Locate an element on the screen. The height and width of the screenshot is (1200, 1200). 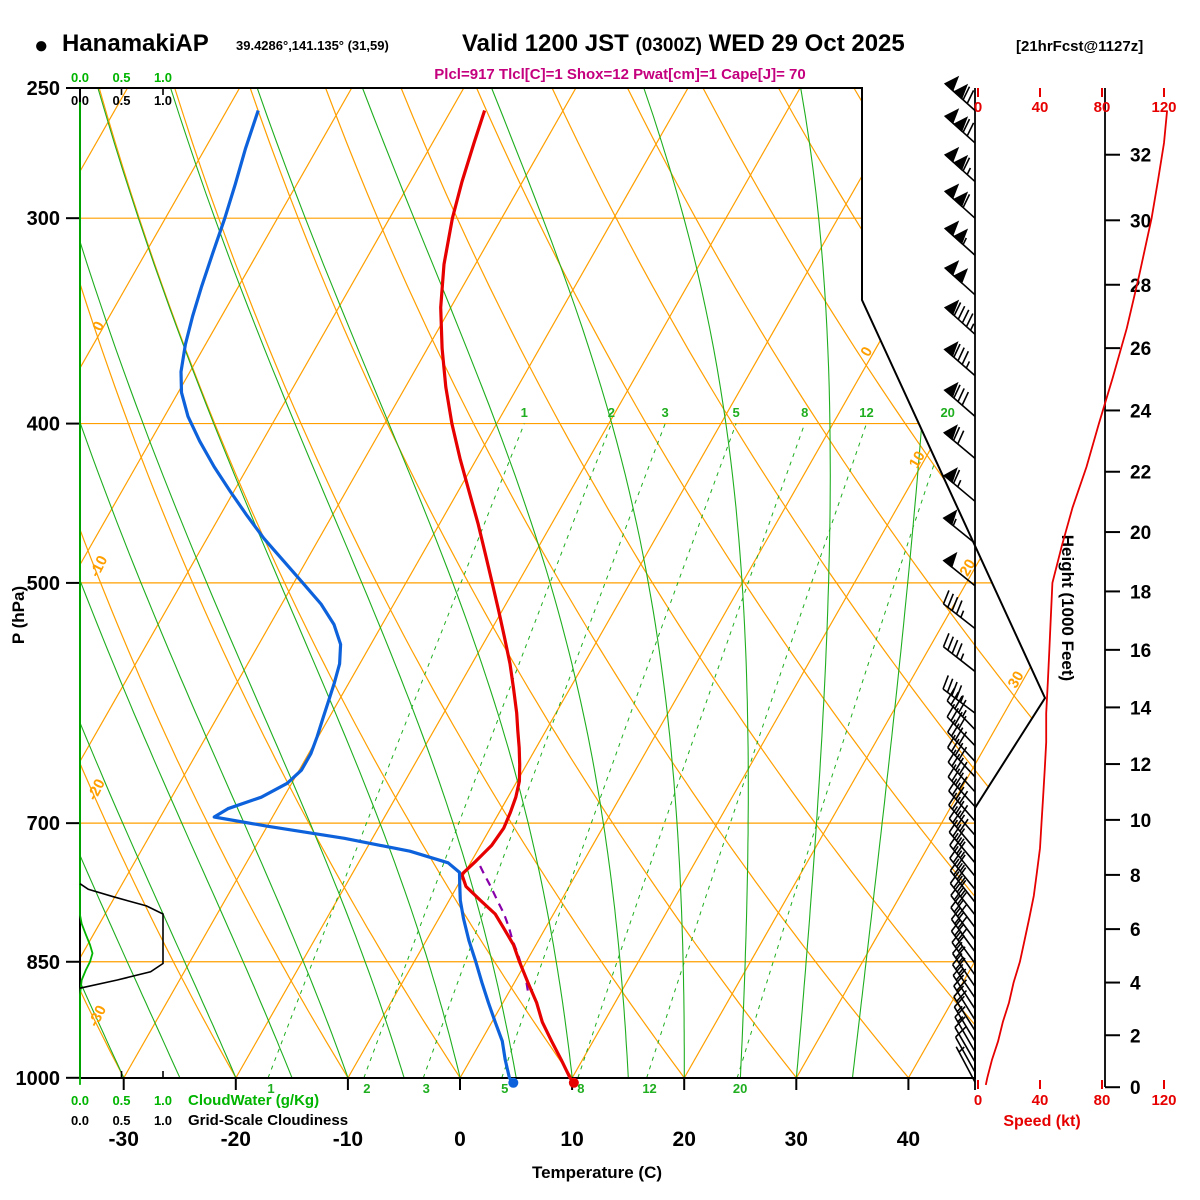
cloudiness-scale-top: 1.0 is located at coordinates (163, 100).